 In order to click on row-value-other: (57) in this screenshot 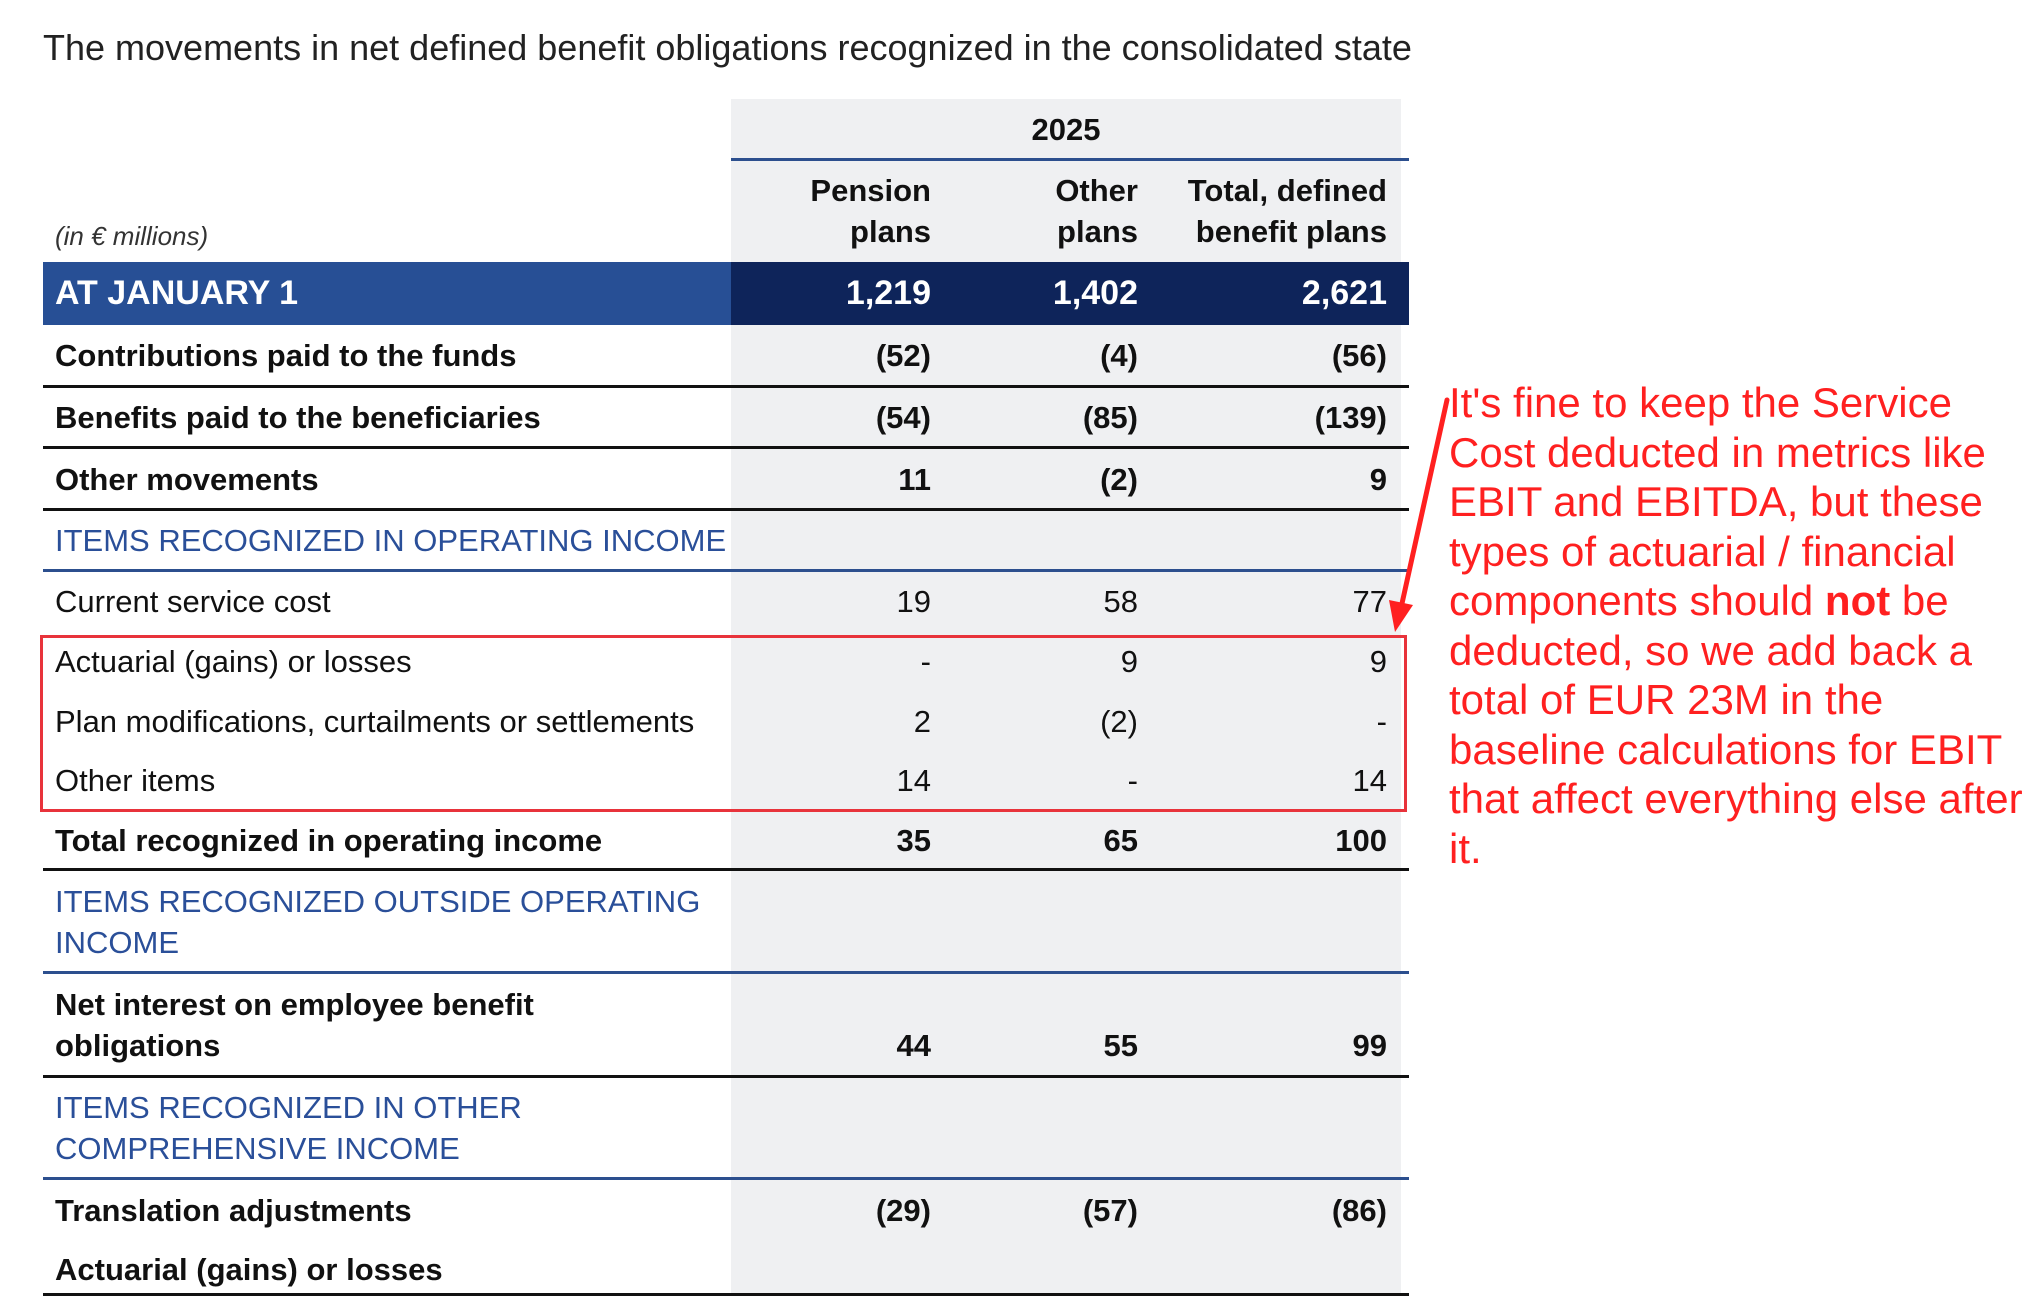, I will do `click(1110, 1210)`.